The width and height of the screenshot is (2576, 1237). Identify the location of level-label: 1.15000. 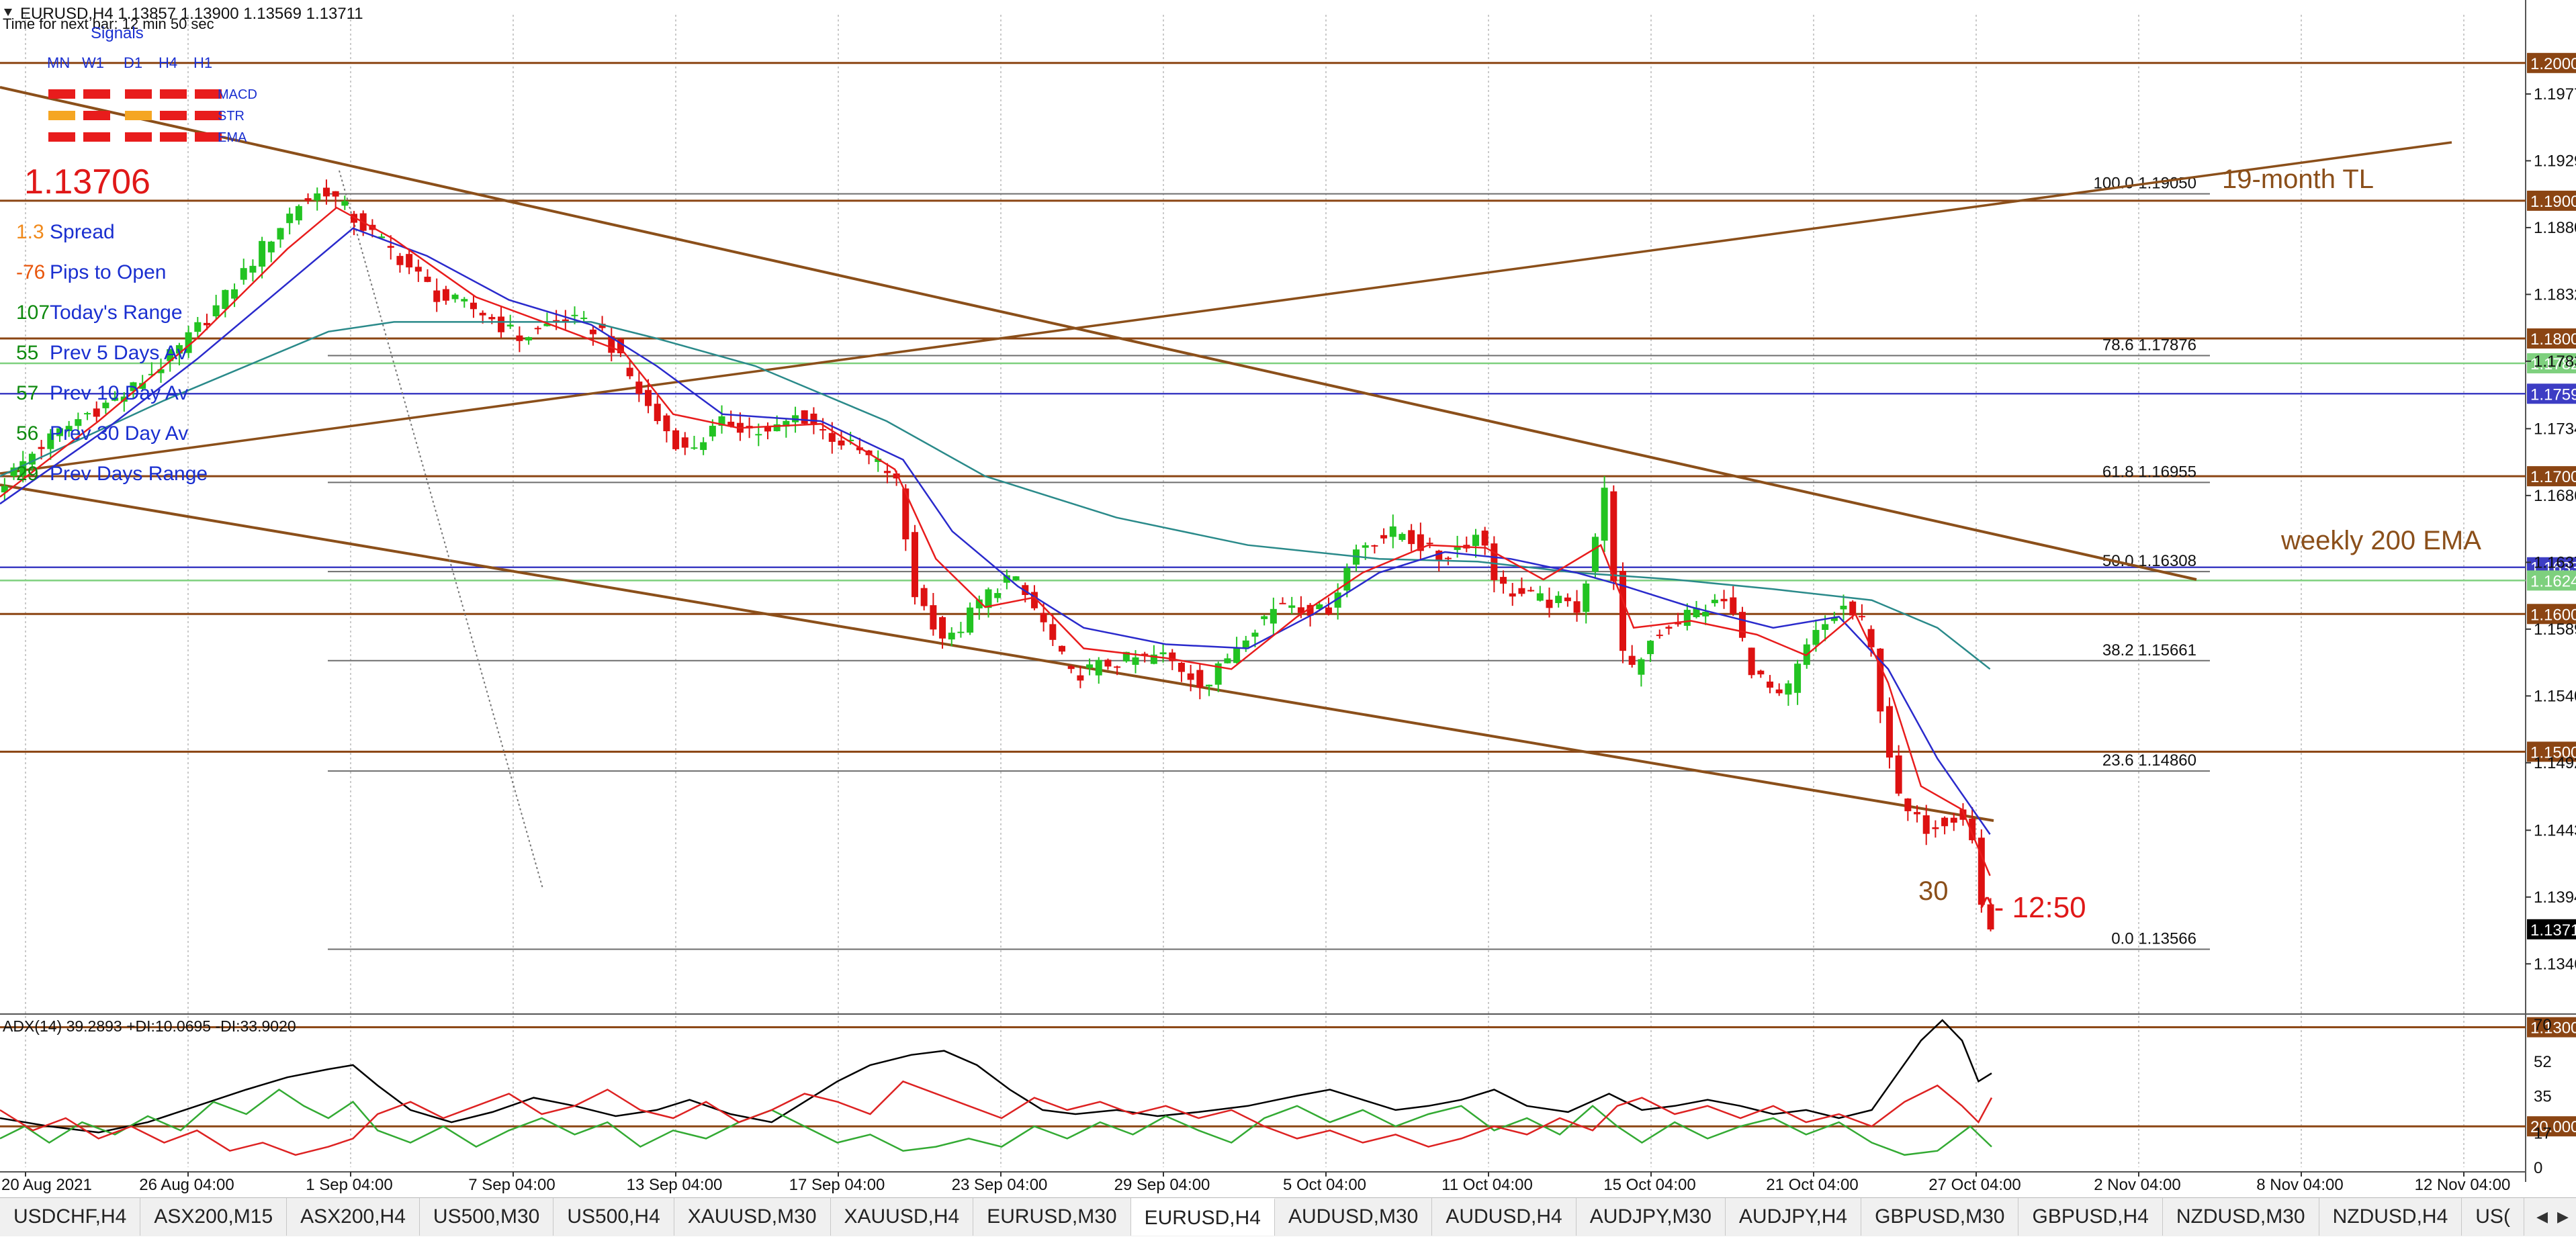
(2553, 752).